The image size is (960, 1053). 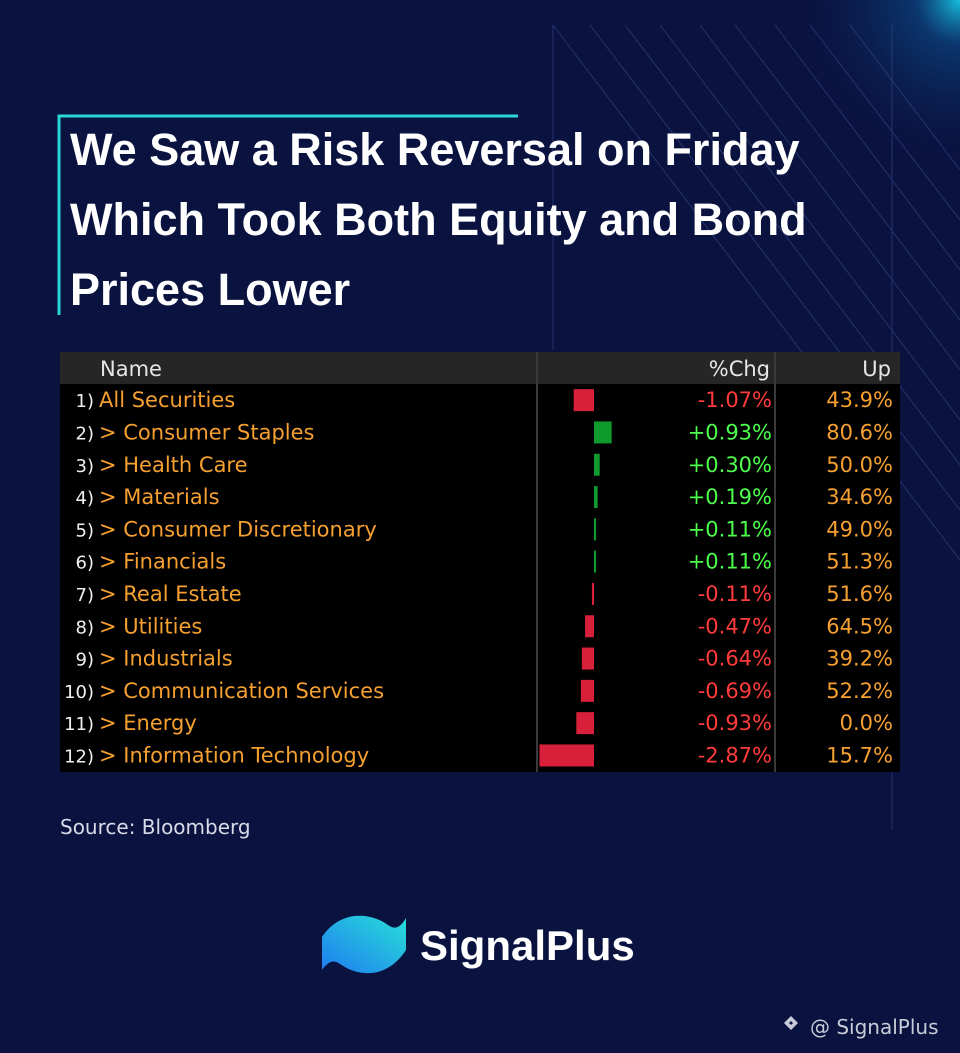 What do you see at coordinates (874, 1027) in the screenshot?
I see `handle: @ SignalPlus` at bounding box center [874, 1027].